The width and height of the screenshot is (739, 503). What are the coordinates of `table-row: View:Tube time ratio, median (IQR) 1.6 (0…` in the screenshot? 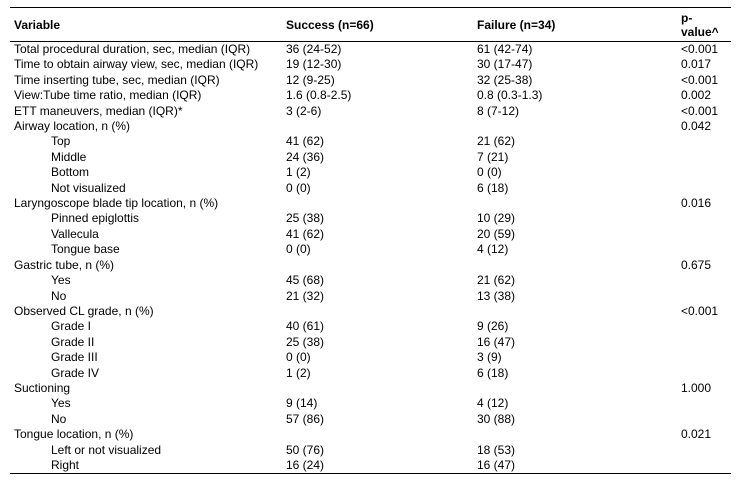 It's located at (370, 95).